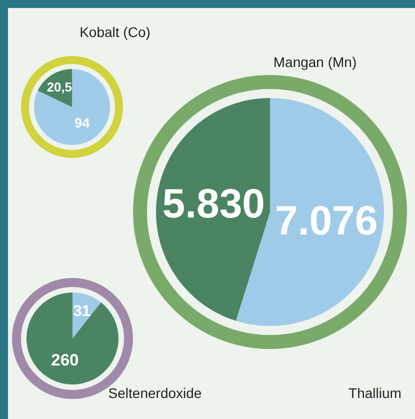  I want to click on data-label: 5.830, so click(213, 203).